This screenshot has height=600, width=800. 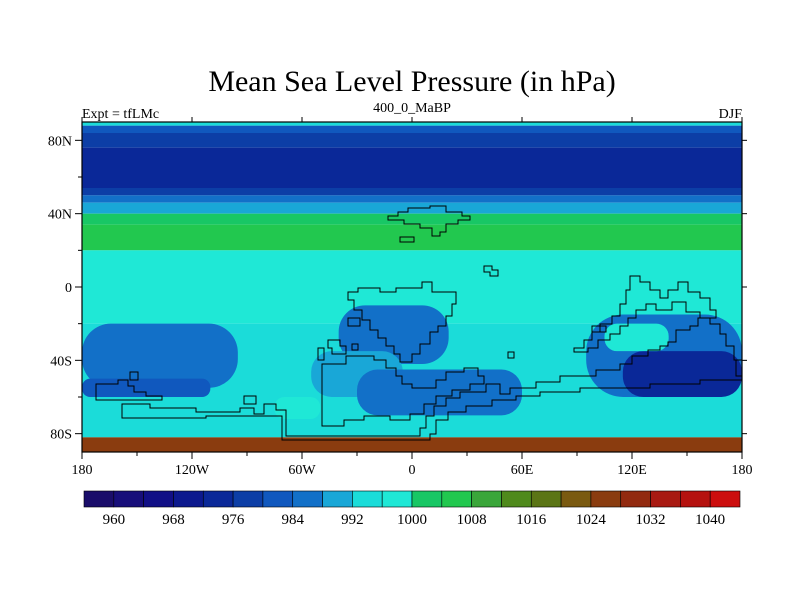 What do you see at coordinates (60, 141) in the screenshot?
I see `y-tick-label-0: 80N` at bounding box center [60, 141].